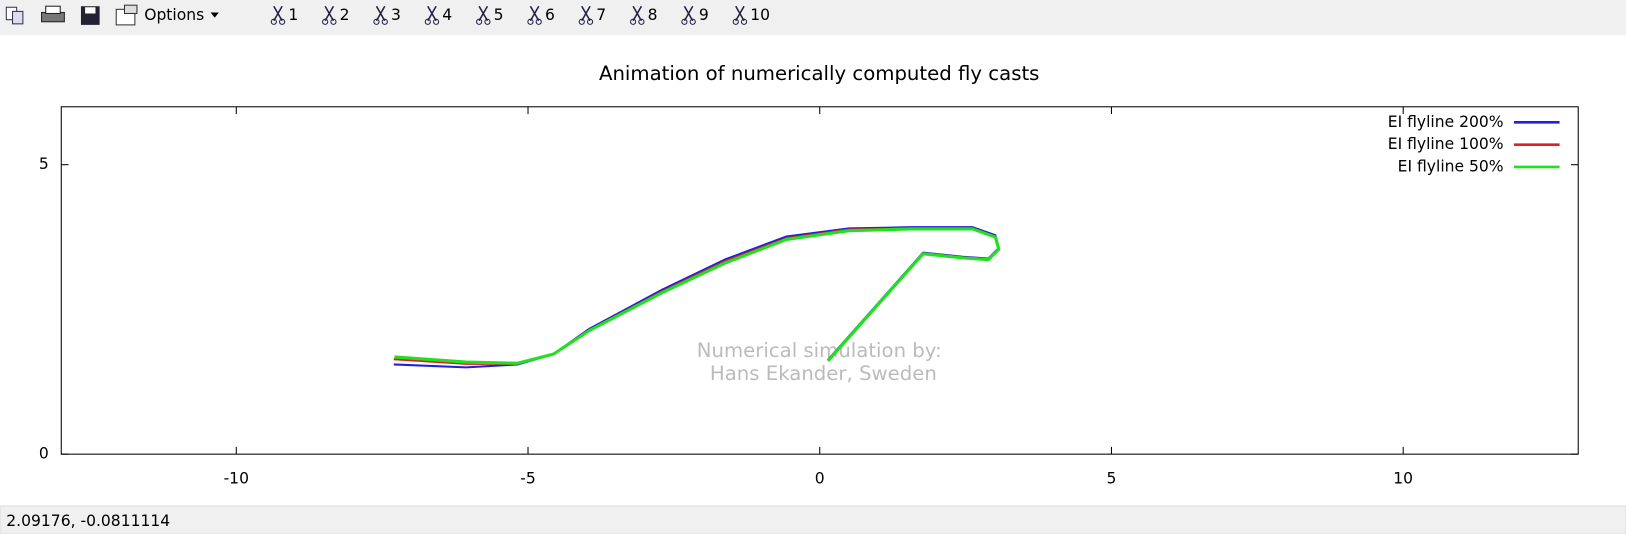 This screenshot has width=1626, height=534. Describe the element at coordinates (14, 15) in the screenshot. I see `copy-button` at that location.